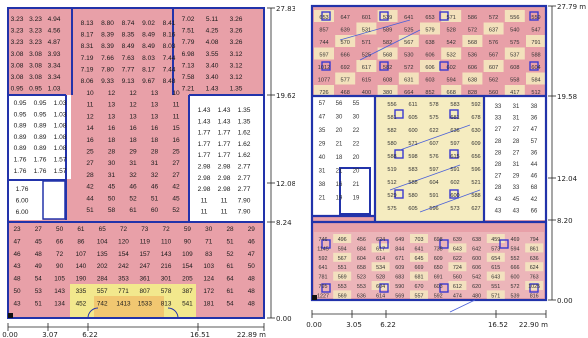  What do you see at coordinates (451, 93) in the screenshot?
I see `luminance-value: 668` at bounding box center [451, 93].